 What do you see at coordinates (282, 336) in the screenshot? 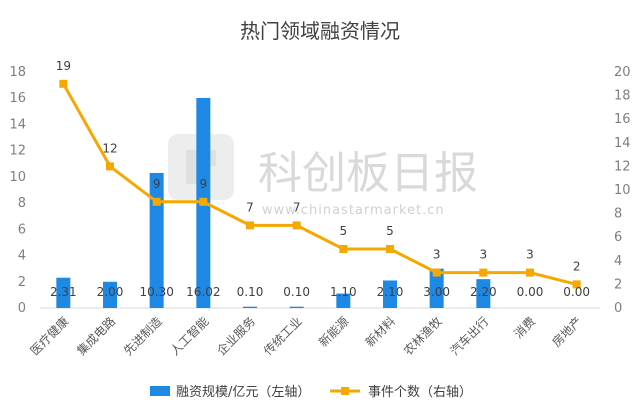
I see `category-label: 传统工业` at bounding box center [282, 336].